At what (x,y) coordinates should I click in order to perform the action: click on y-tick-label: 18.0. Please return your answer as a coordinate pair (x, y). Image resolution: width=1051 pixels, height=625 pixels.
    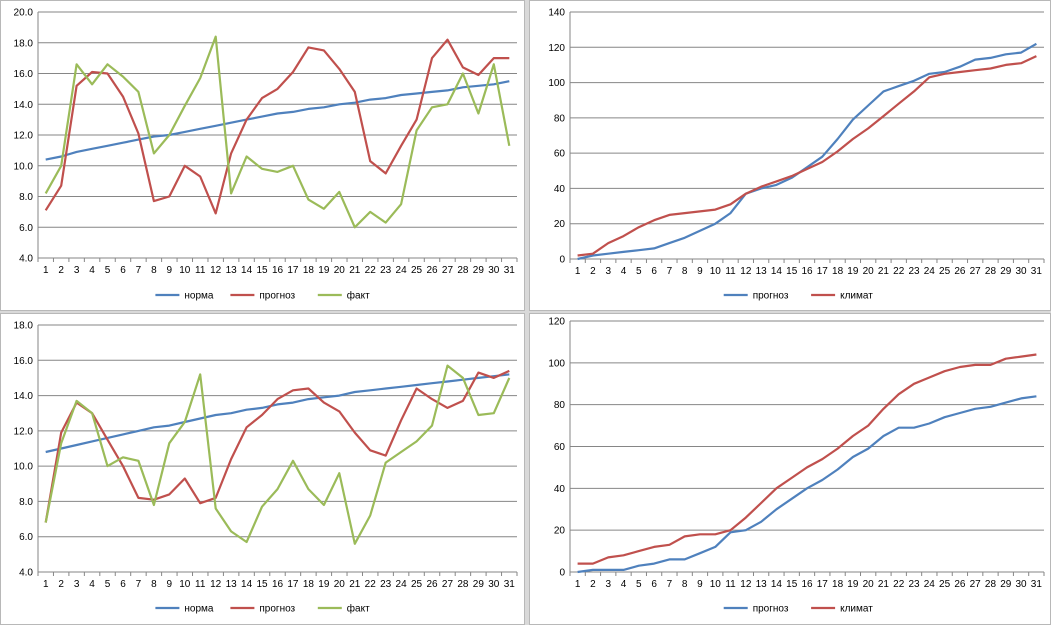
    Looking at the image, I should click on (24, 326).